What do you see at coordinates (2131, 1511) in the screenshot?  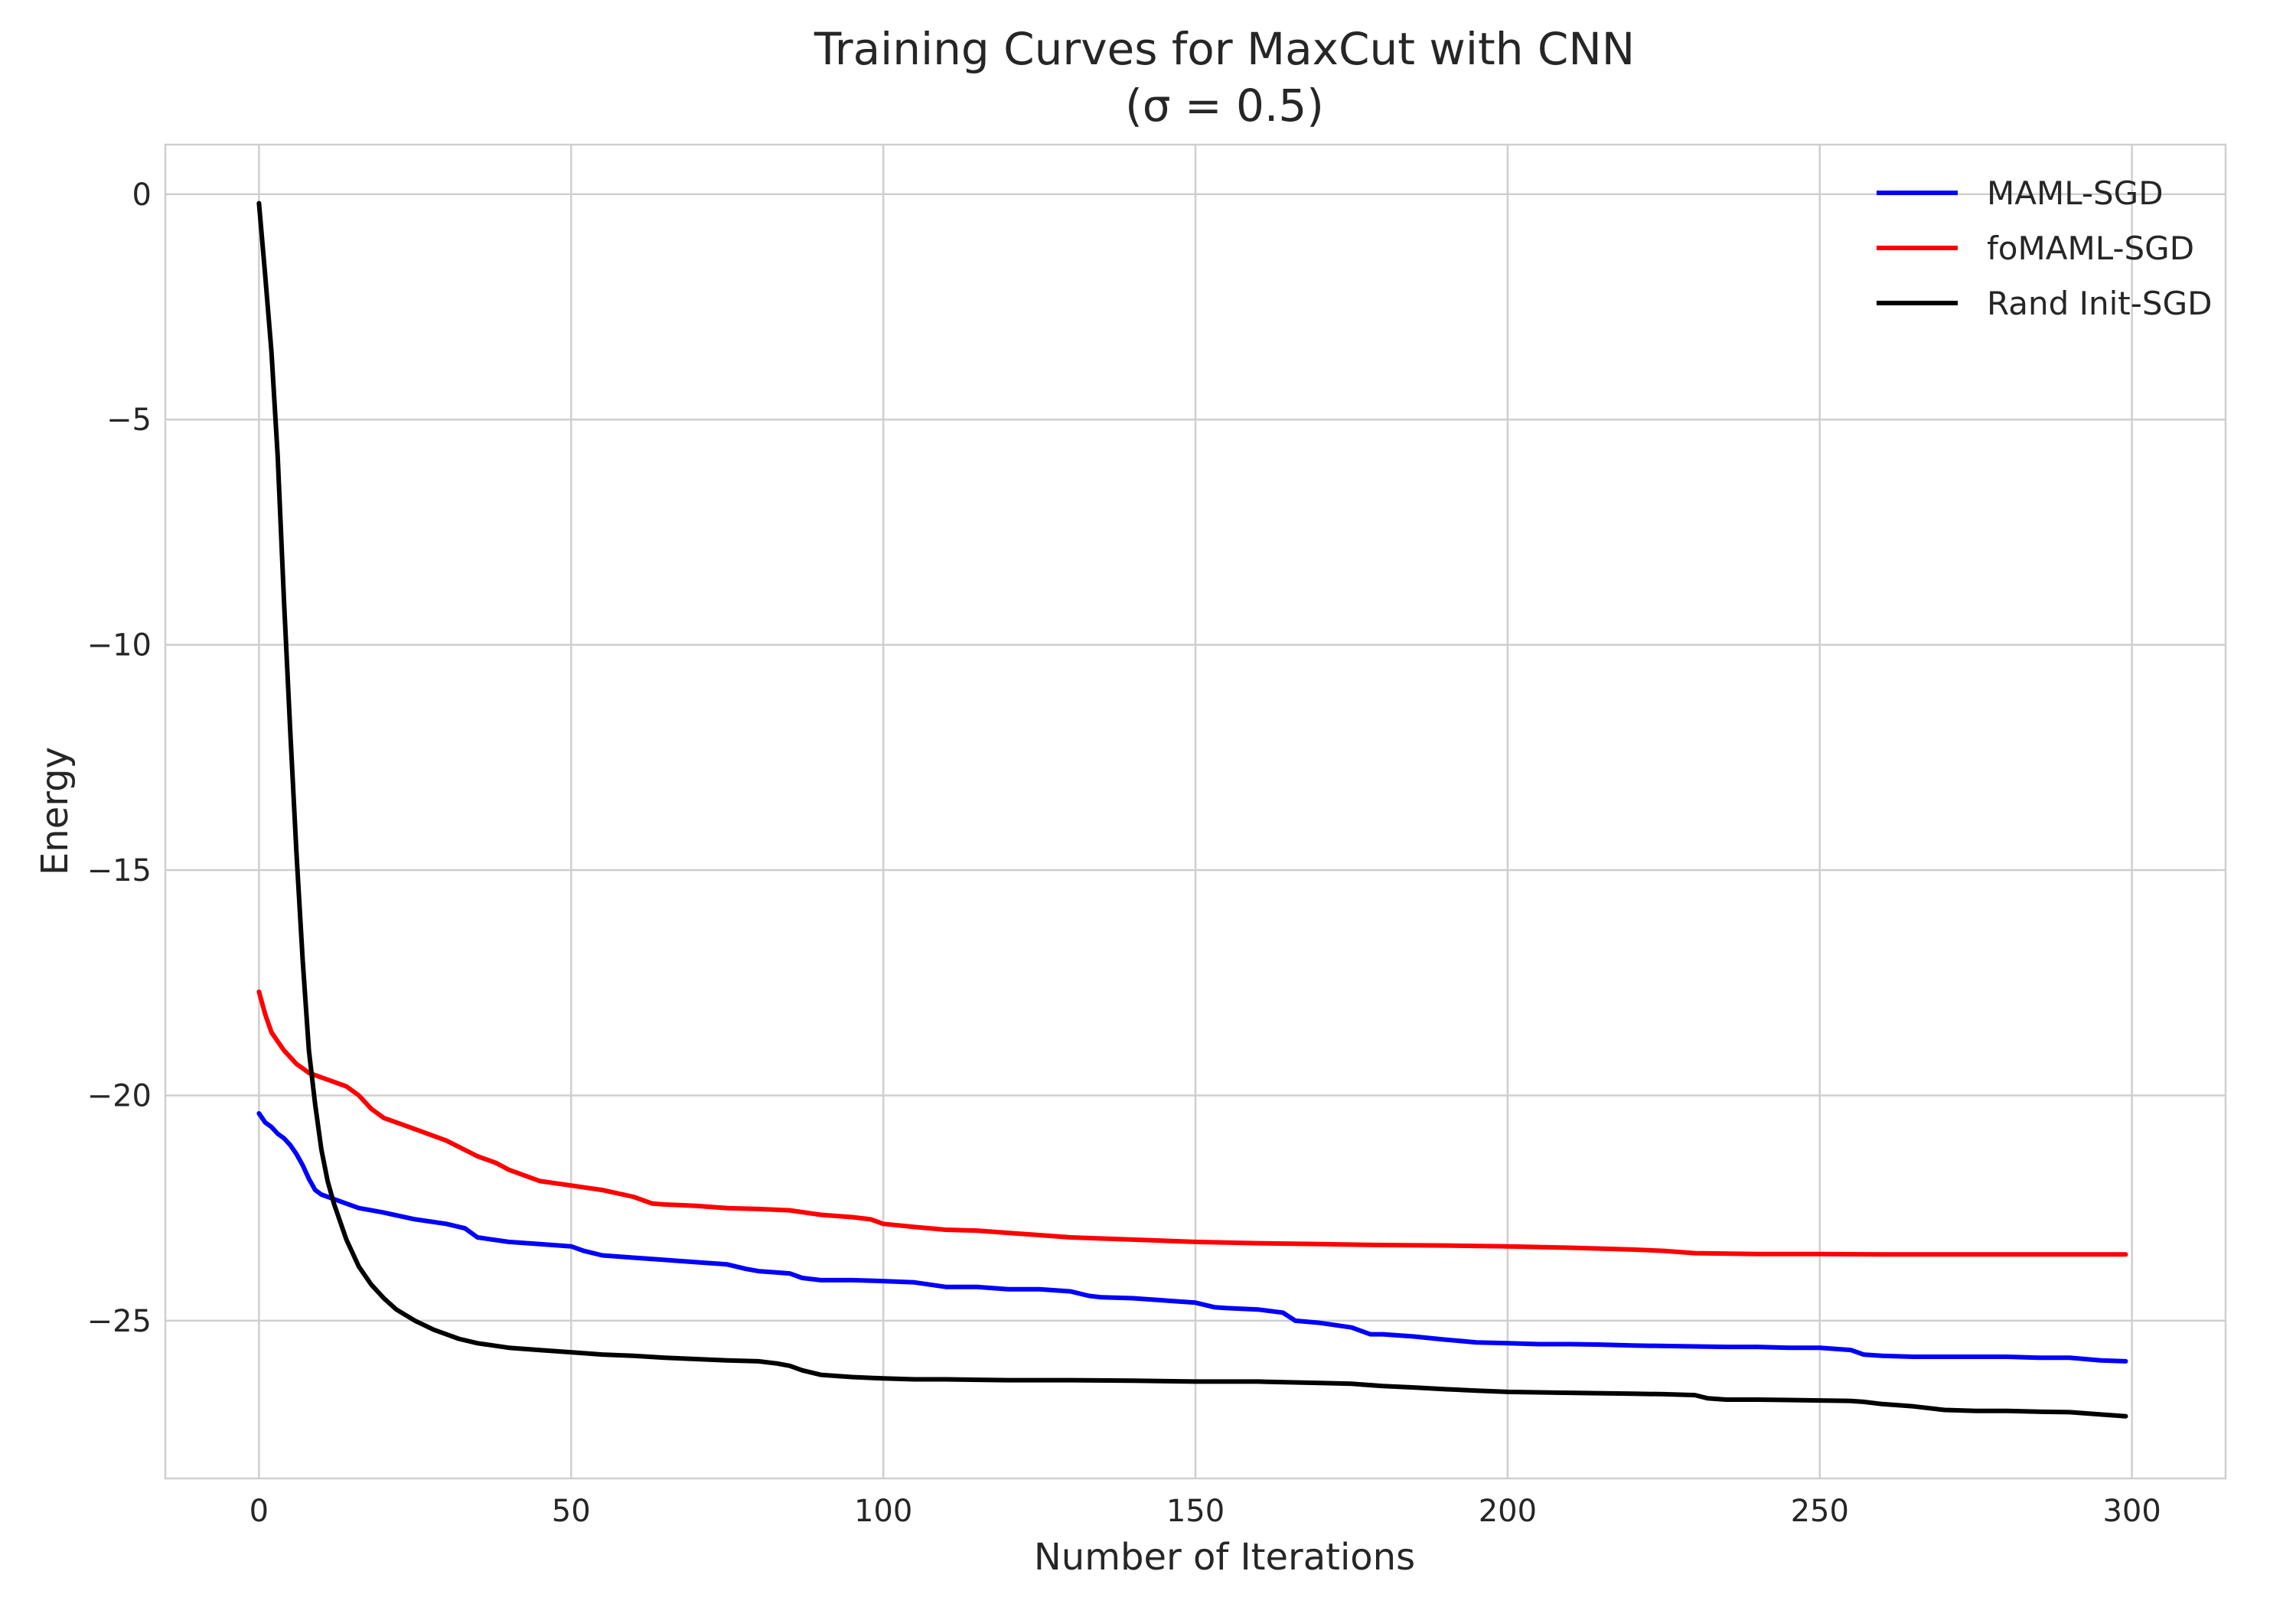 I see `x-tick-label: 300` at bounding box center [2131, 1511].